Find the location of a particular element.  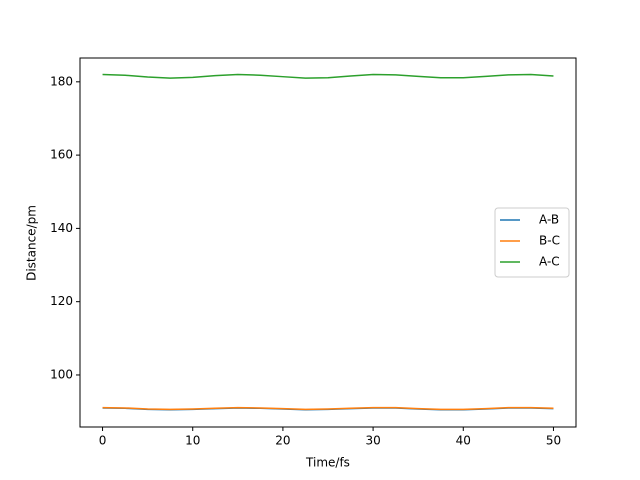

y-tick-label: 140 is located at coordinates (61, 228).